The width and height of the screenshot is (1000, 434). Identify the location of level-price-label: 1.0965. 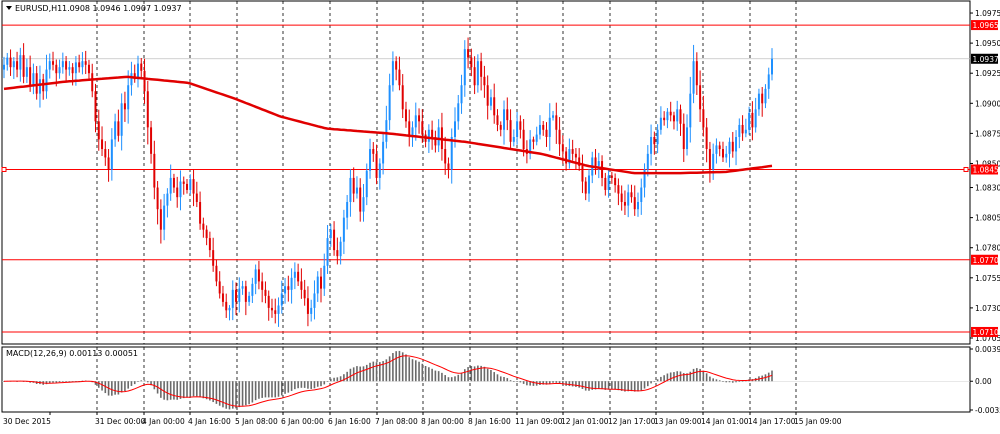
(986, 25).